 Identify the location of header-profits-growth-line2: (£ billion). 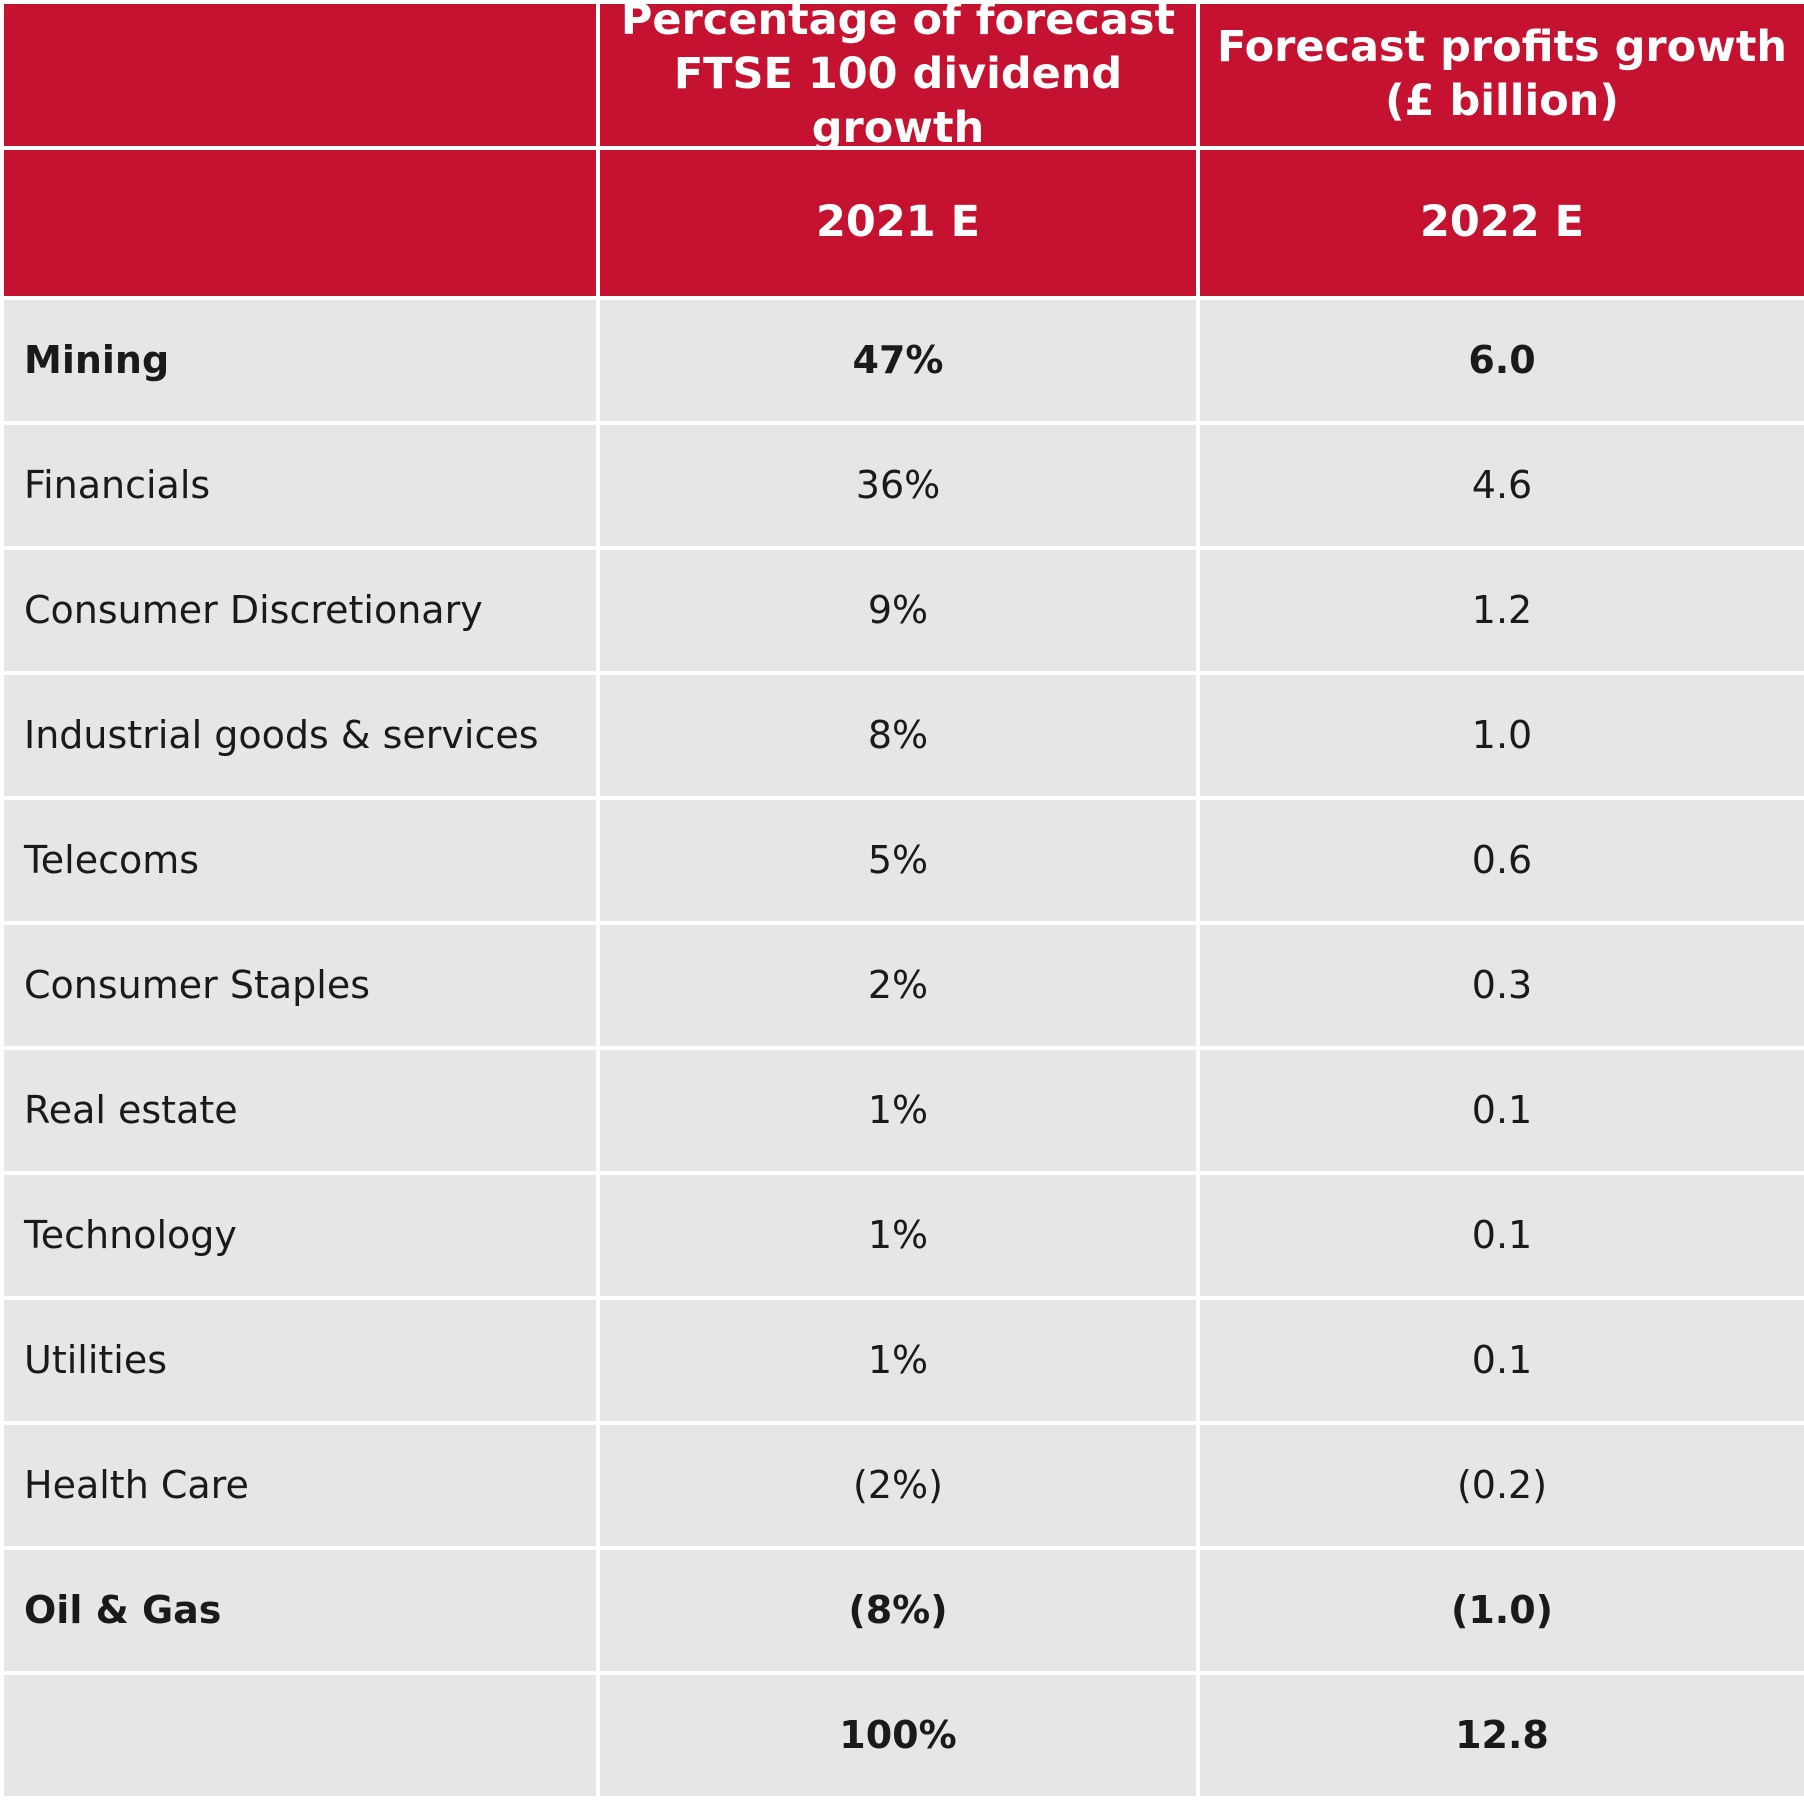
(1502, 101).